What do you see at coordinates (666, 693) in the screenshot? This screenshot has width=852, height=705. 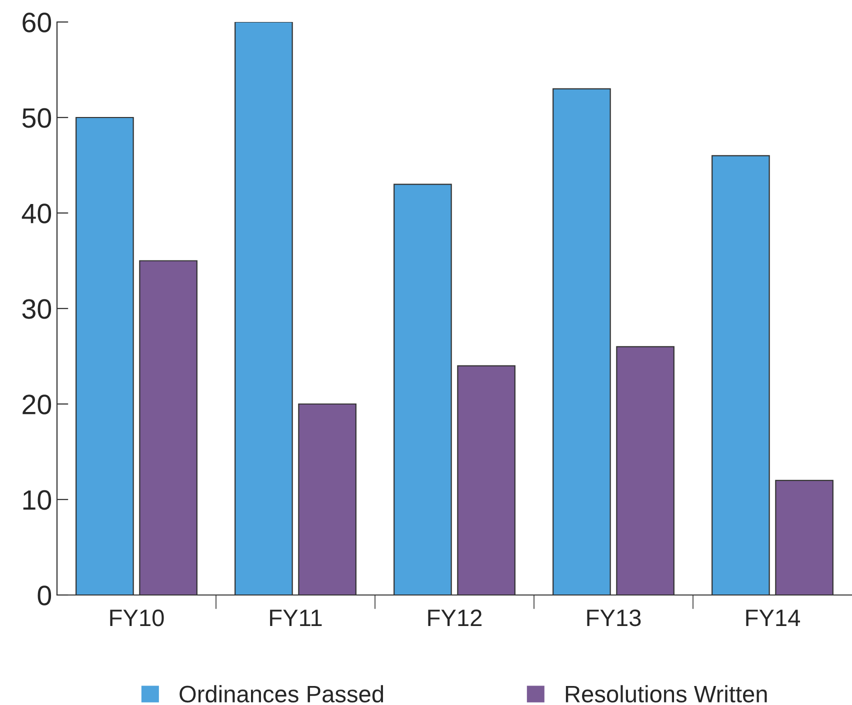 I see `legend-label: Resolutions Written` at bounding box center [666, 693].